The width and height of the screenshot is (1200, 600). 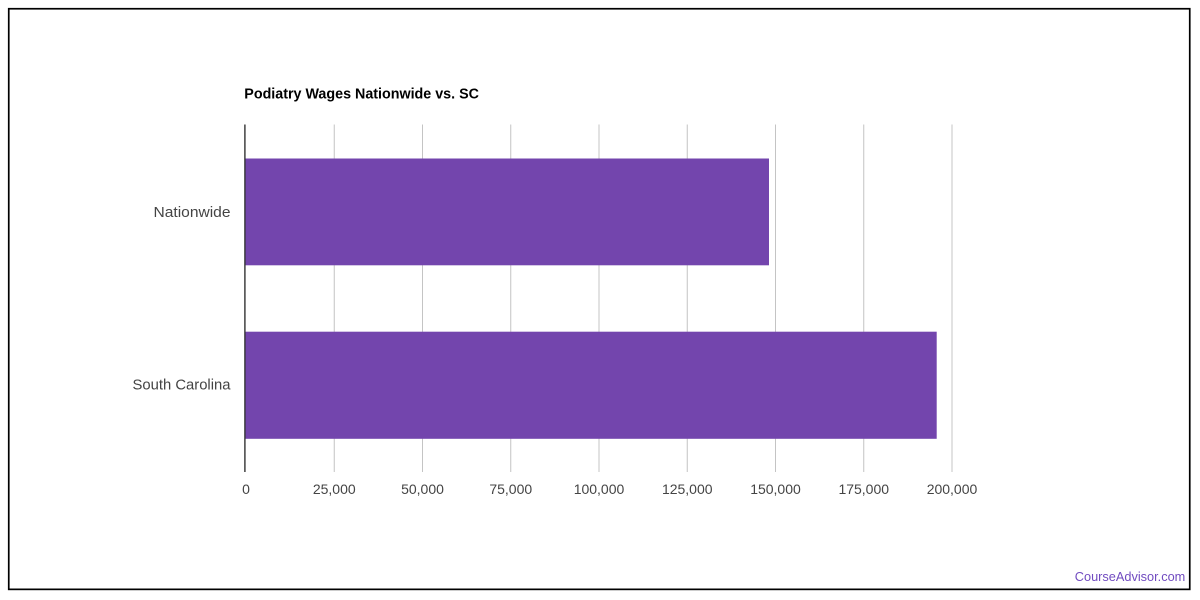 I want to click on svg-text: 200,000, so click(x=952, y=489).